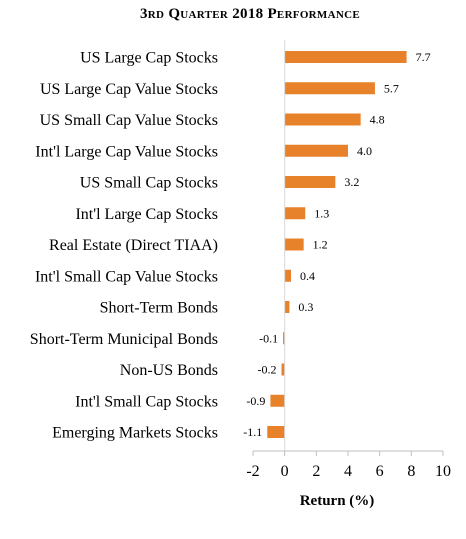 Image resolution: width=466 pixels, height=539 pixels. Describe the element at coordinates (169, 370) in the screenshot. I see `category-label: Non-US Bonds` at that location.